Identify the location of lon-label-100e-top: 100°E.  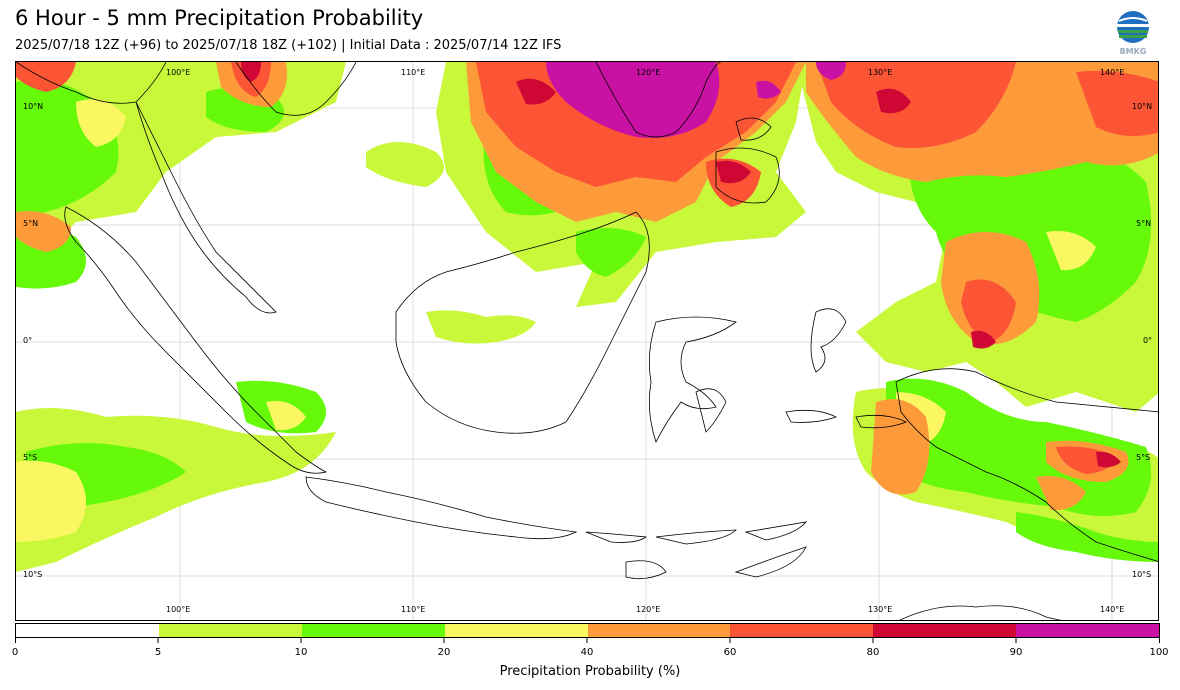
(178, 72).